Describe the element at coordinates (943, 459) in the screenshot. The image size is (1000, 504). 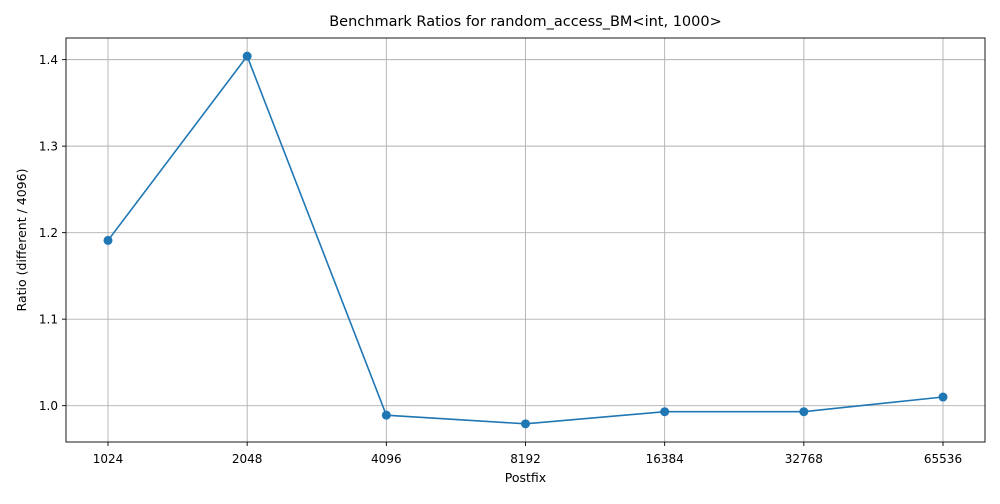
I see `x-tick-label: 65536` at that location.